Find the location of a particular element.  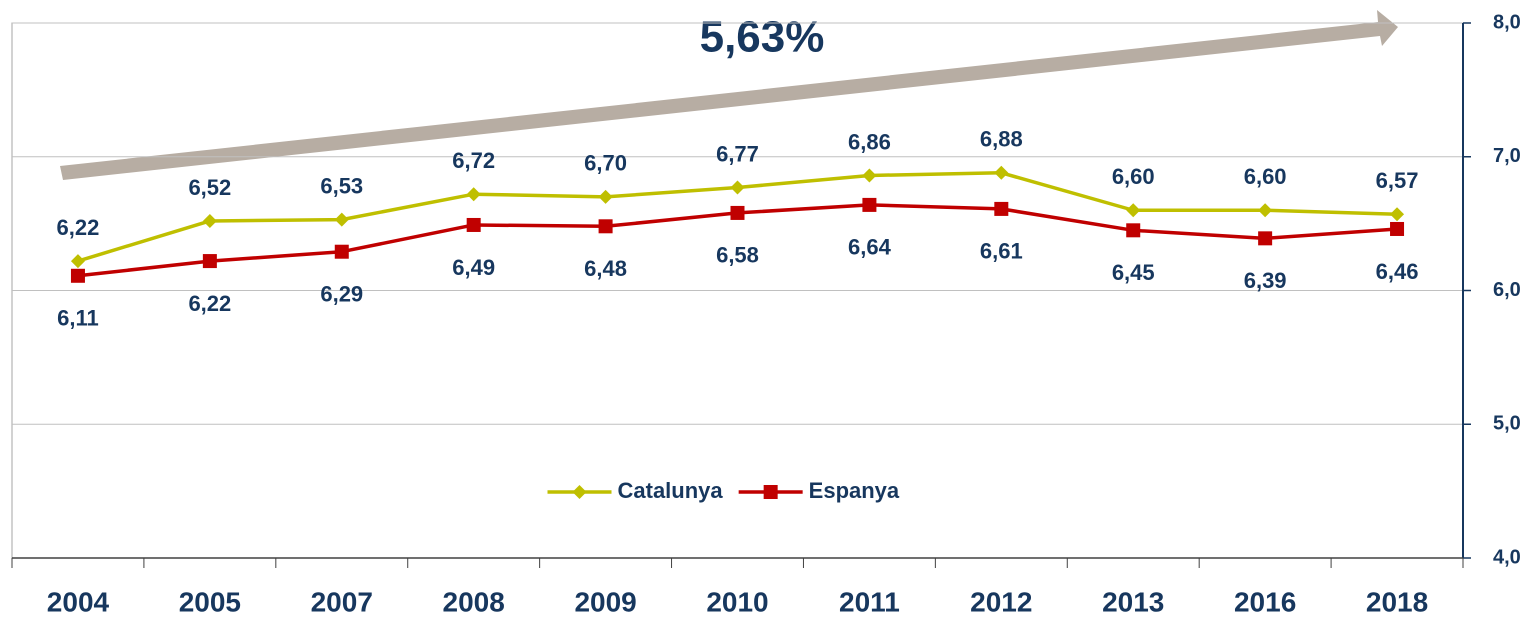

x-tick-label: 2013 is located at coordinates (1133, 601).